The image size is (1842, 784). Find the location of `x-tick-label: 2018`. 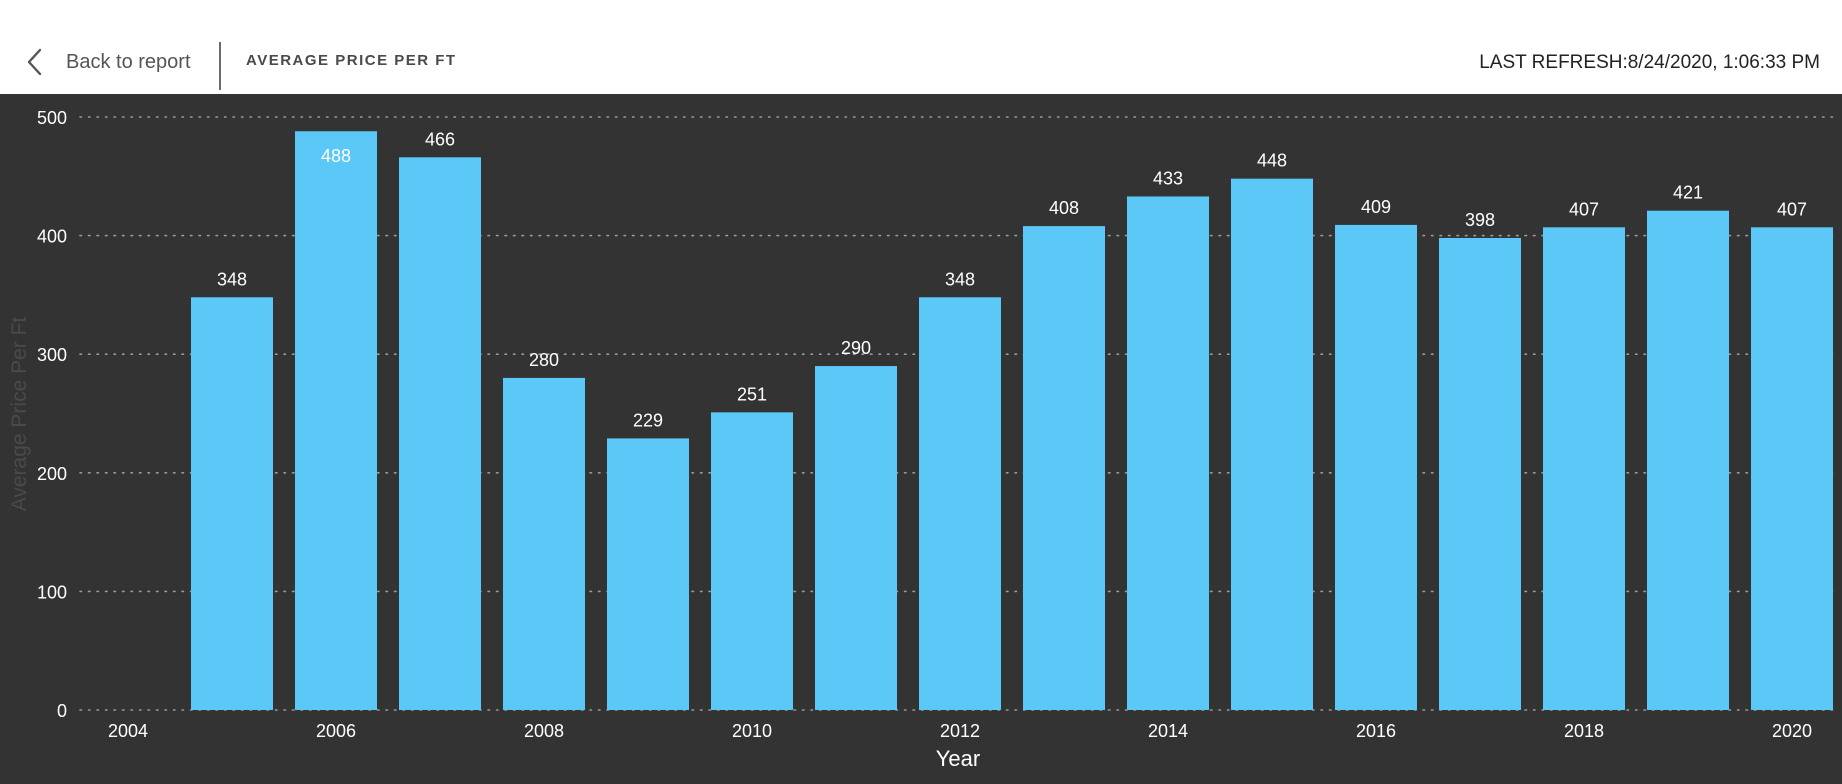

x-tick-label: 2018 is located at coordinates (1584, 731).